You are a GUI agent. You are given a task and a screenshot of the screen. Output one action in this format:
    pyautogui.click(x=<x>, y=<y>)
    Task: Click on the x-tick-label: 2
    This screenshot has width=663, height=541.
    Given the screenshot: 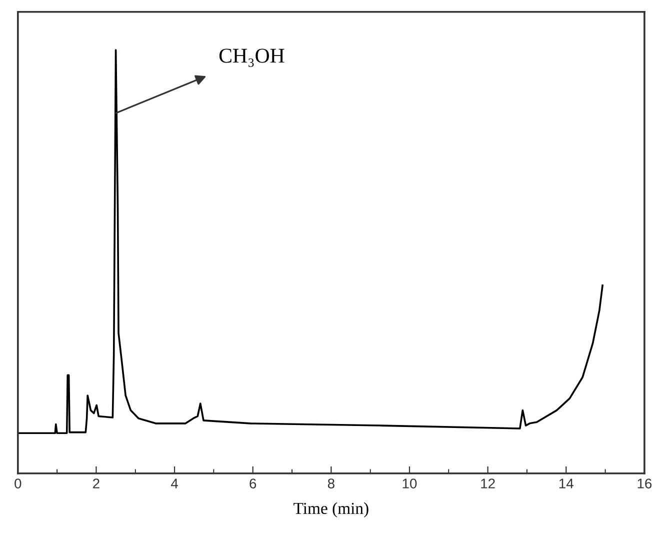 What is the action you would take?
    pyautogui.click(x=96, y=483)
    